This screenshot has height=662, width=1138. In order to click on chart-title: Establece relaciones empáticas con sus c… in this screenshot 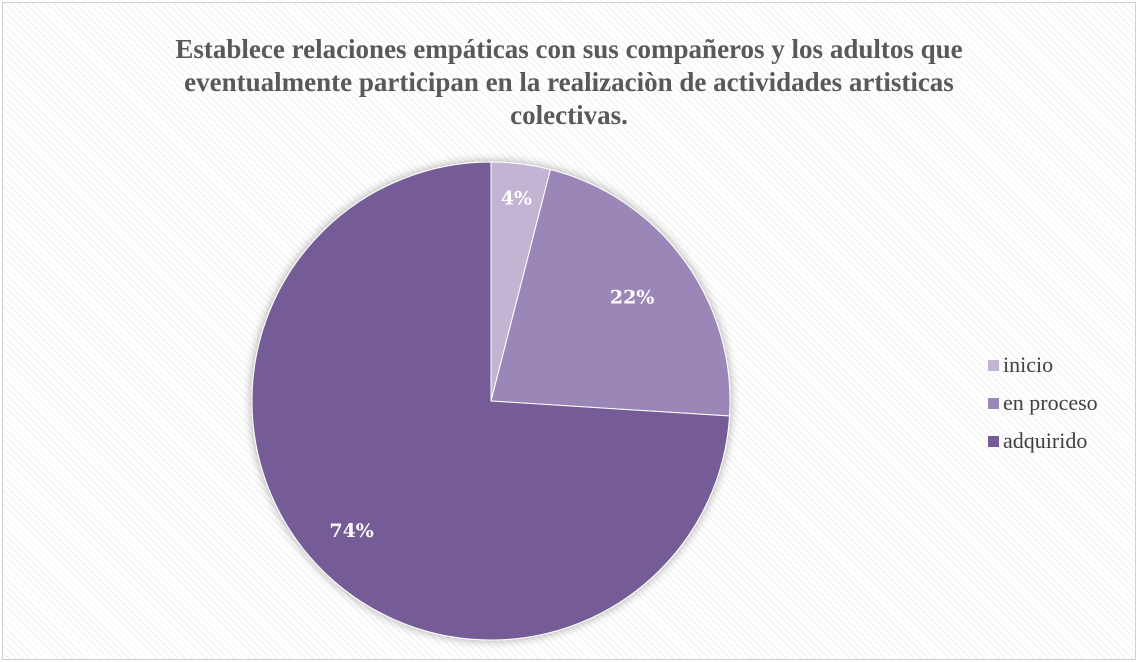, I will do `click(569, 82)`.